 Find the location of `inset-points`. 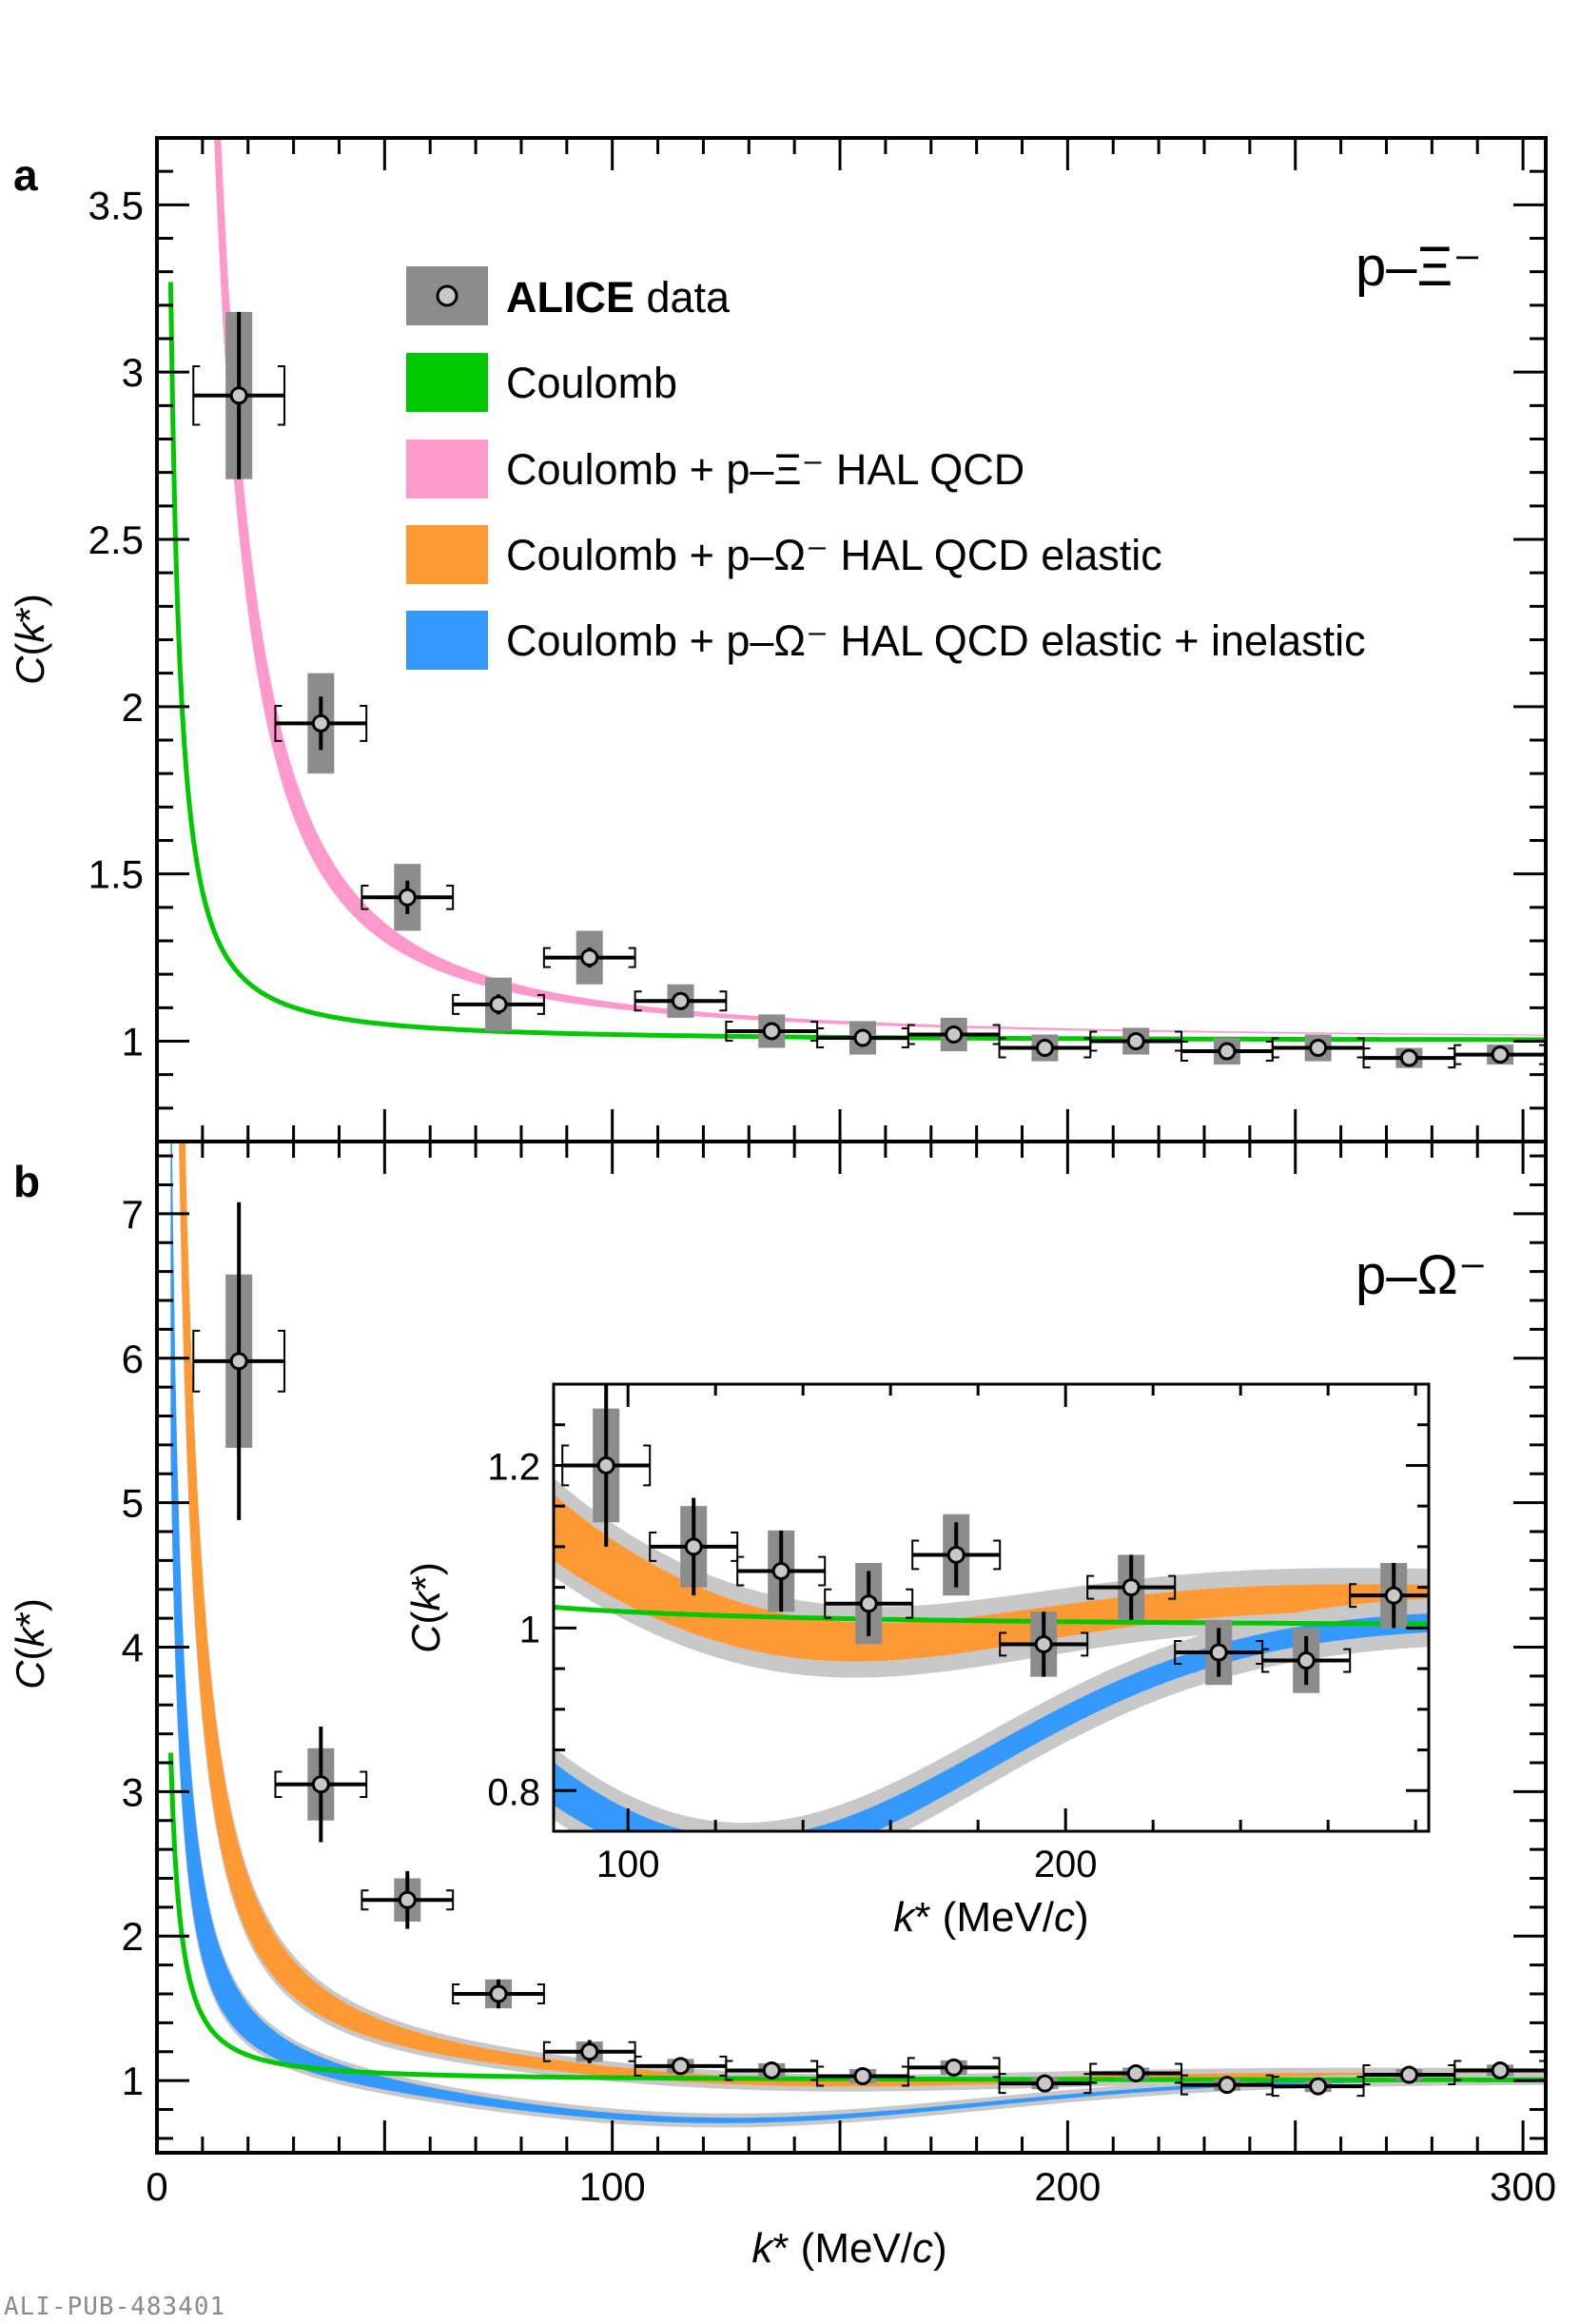

inset-points is located at coordinates (999, 1538).